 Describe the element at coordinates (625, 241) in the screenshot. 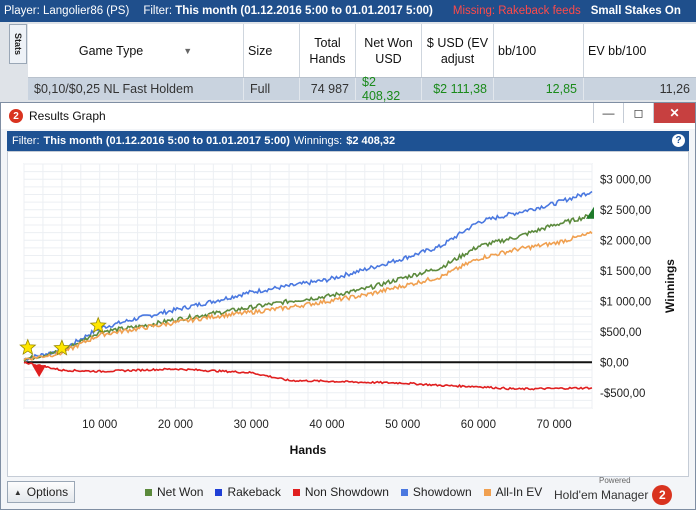

I see `y-tick-label: $2 000,00` at that location.